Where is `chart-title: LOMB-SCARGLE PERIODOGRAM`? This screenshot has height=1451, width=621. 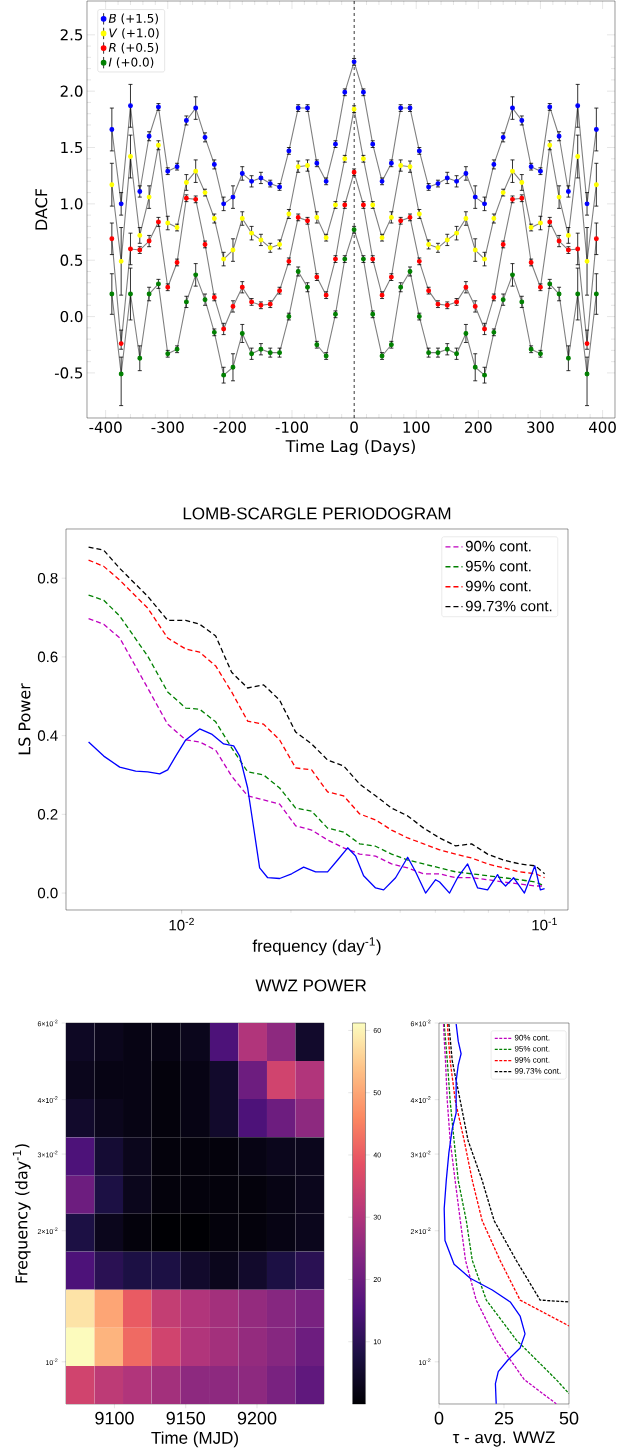
chart-title: LOMB-SCARGLE PERIODOGRAM is located at coordinates (317, 513).